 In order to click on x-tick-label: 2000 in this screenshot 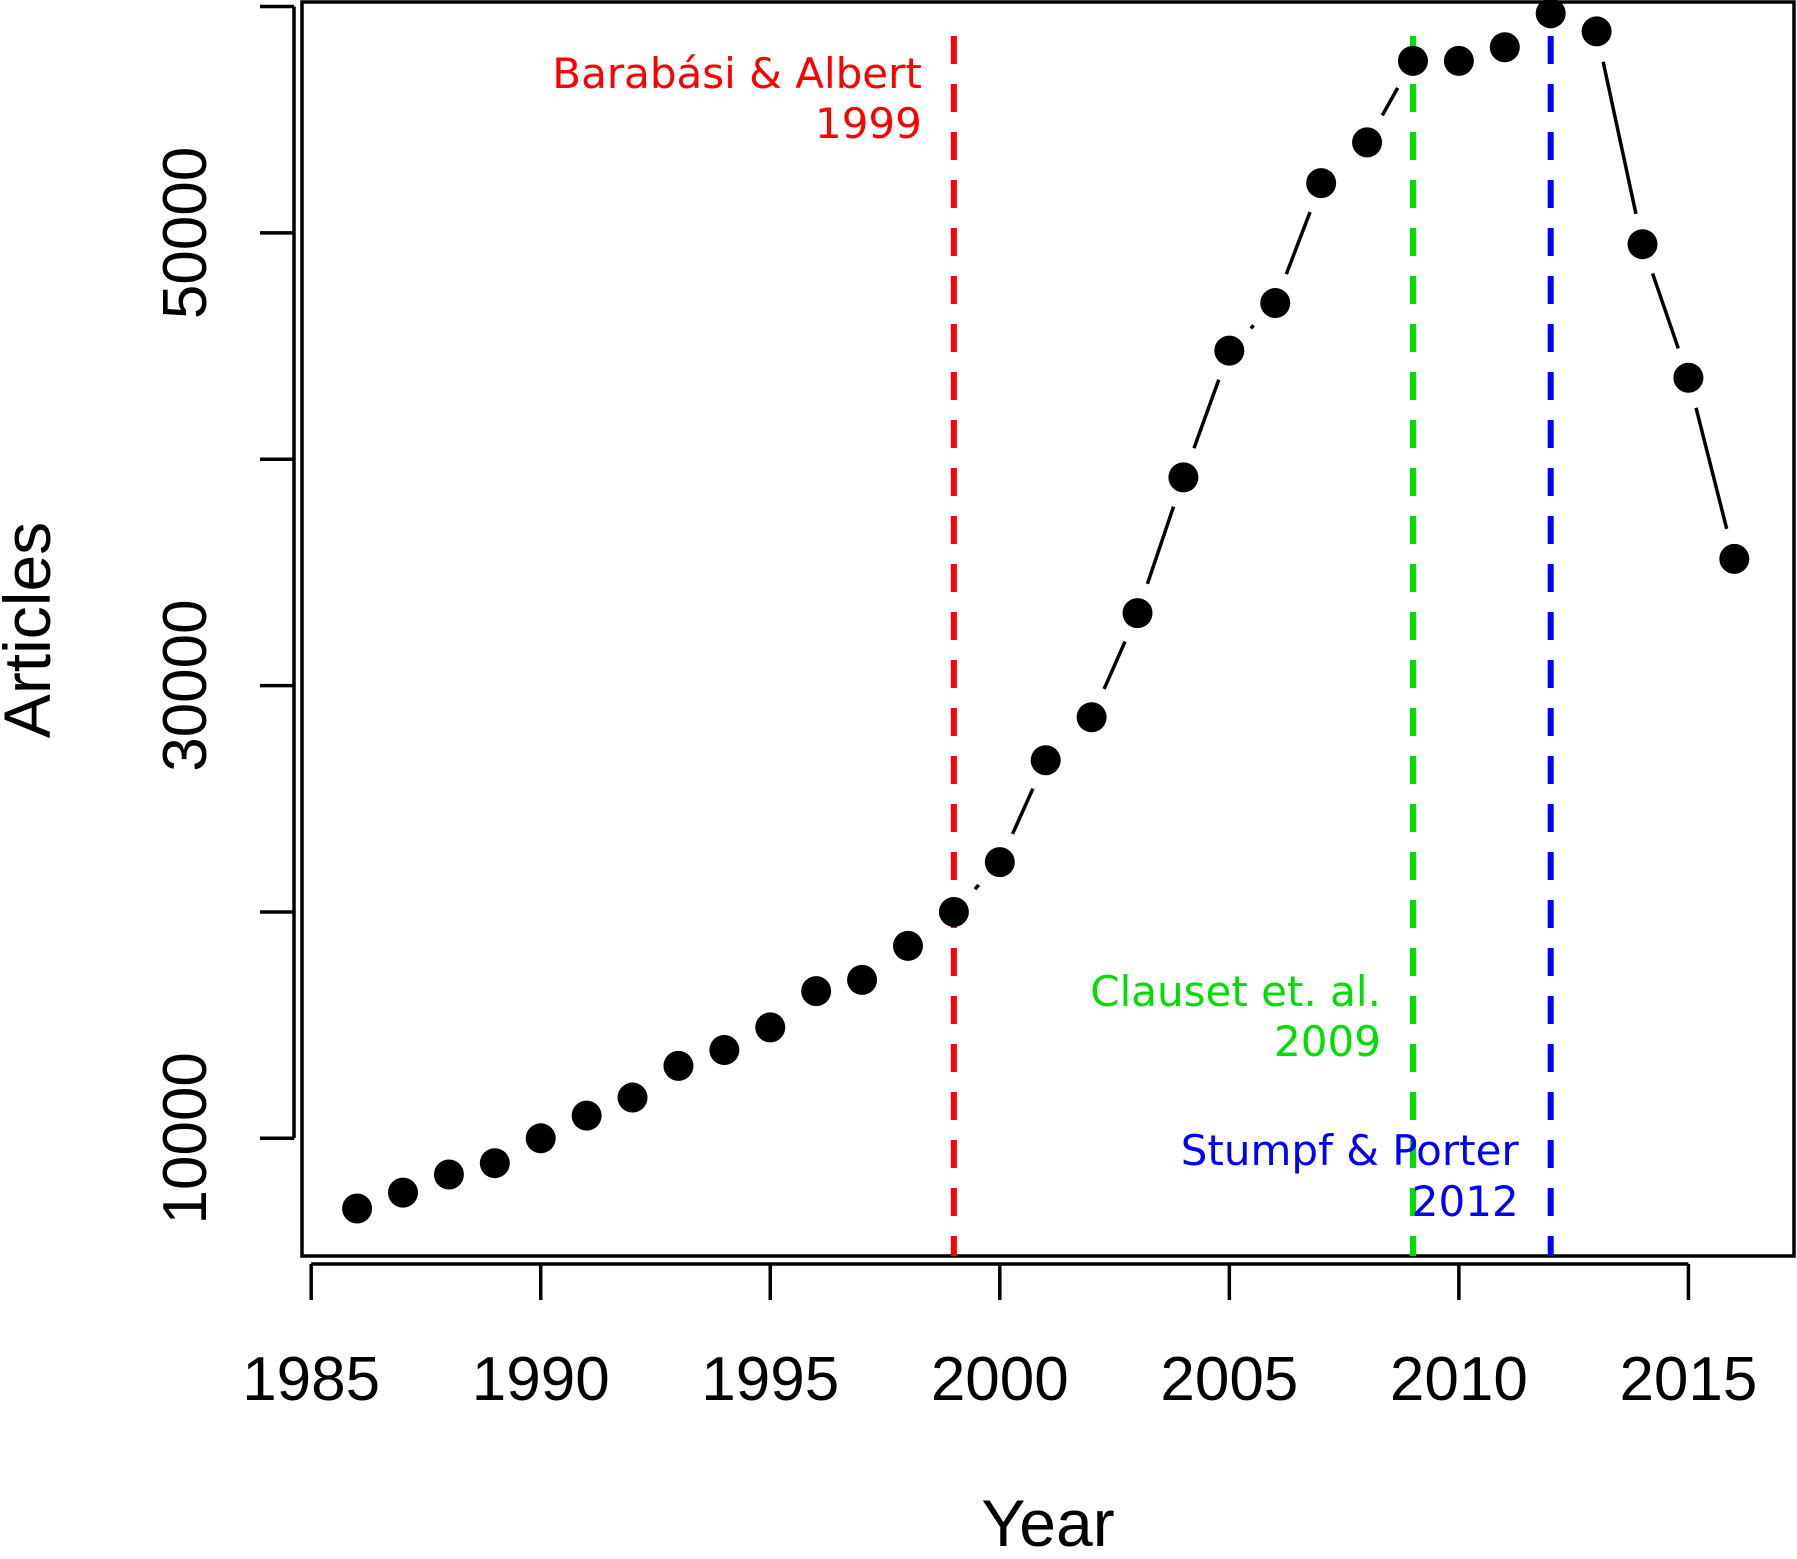, I will do `click(1000, 1379)`.